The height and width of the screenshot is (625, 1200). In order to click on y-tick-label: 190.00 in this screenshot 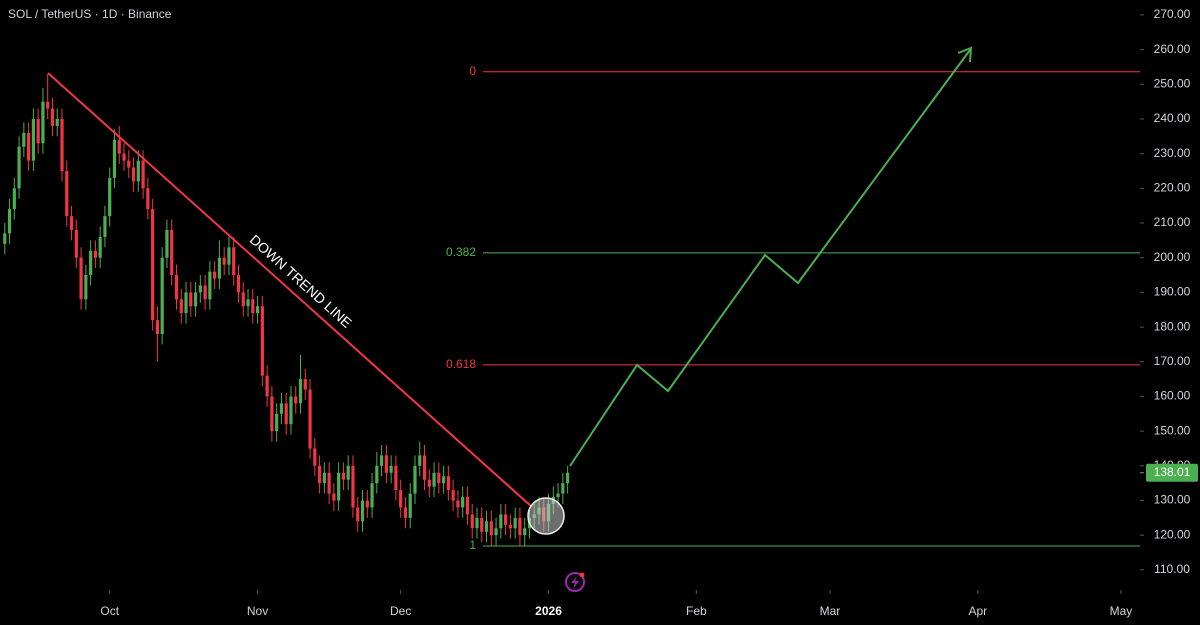, I will do `click(1172, 292)`.